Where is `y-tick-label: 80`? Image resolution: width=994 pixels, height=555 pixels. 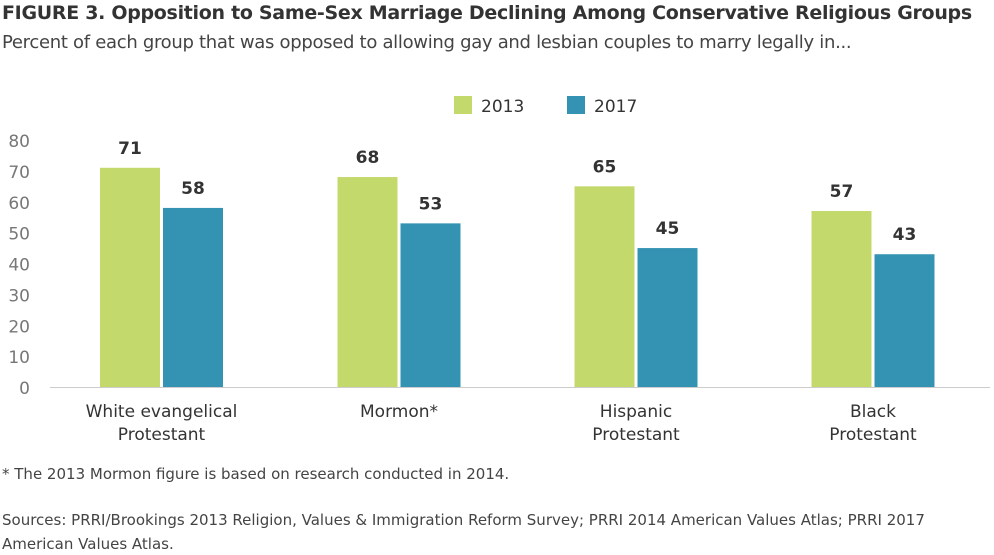
y-tick-label: 80 is located at coordinates (19, 142).